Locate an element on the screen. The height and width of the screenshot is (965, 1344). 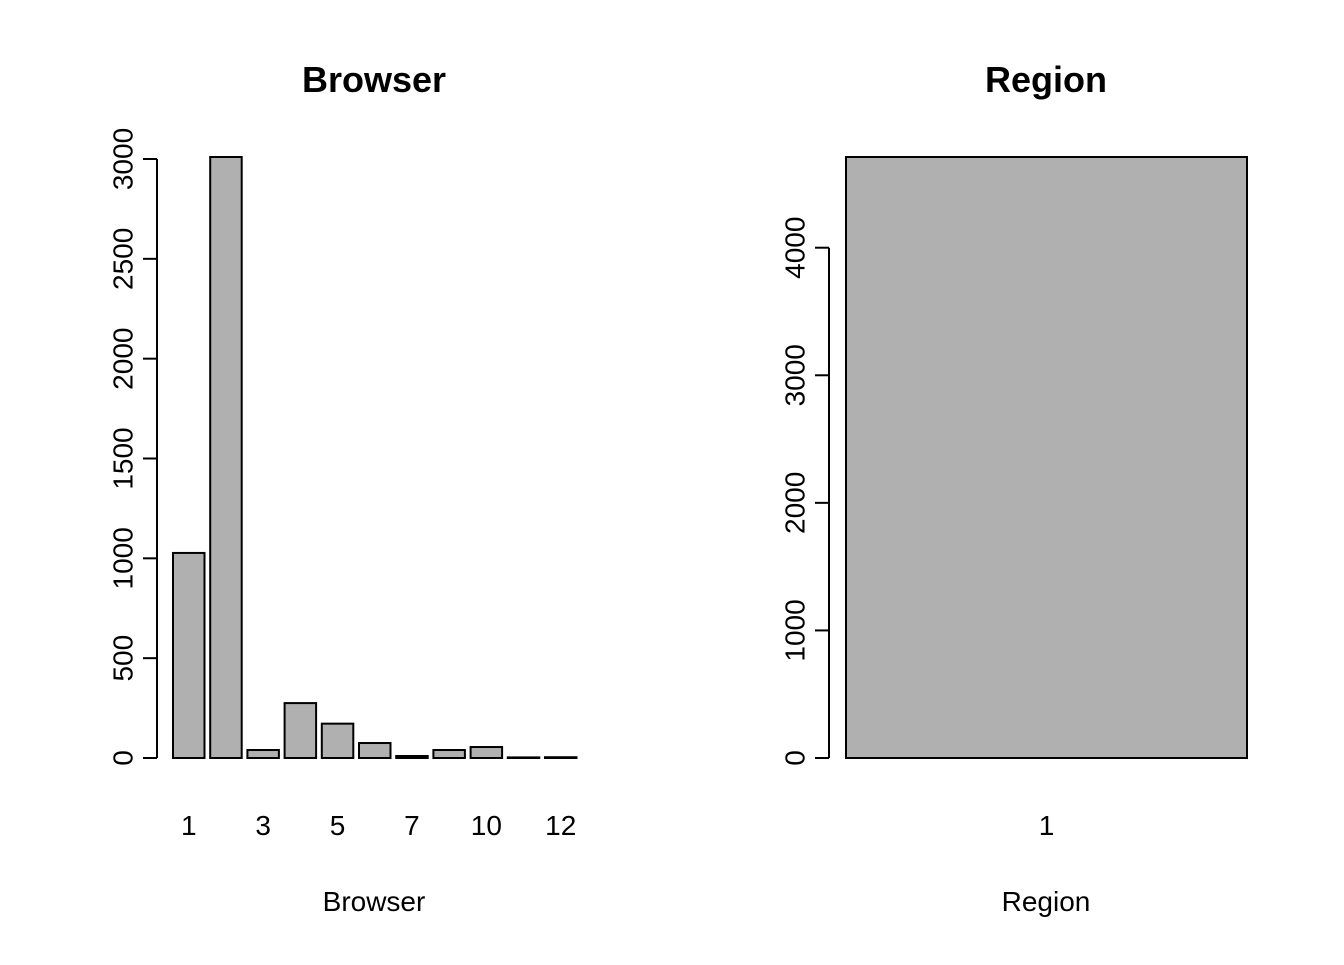
x-tick-label: 5 is located at coordinates (338, 825).